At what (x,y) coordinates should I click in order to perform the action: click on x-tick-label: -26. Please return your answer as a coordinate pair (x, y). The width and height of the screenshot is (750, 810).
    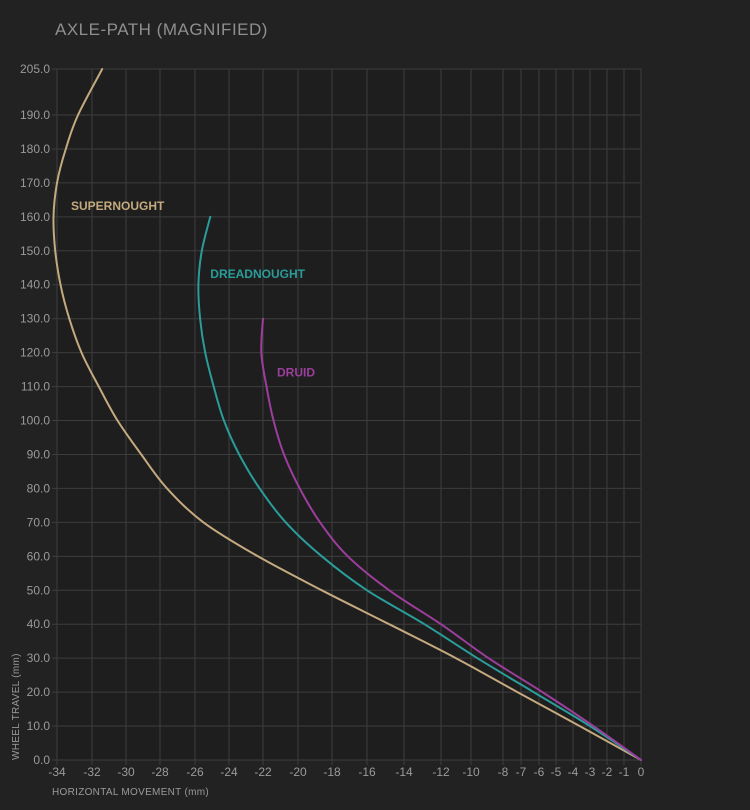
    Looking at the image, I should click on (195, 772).